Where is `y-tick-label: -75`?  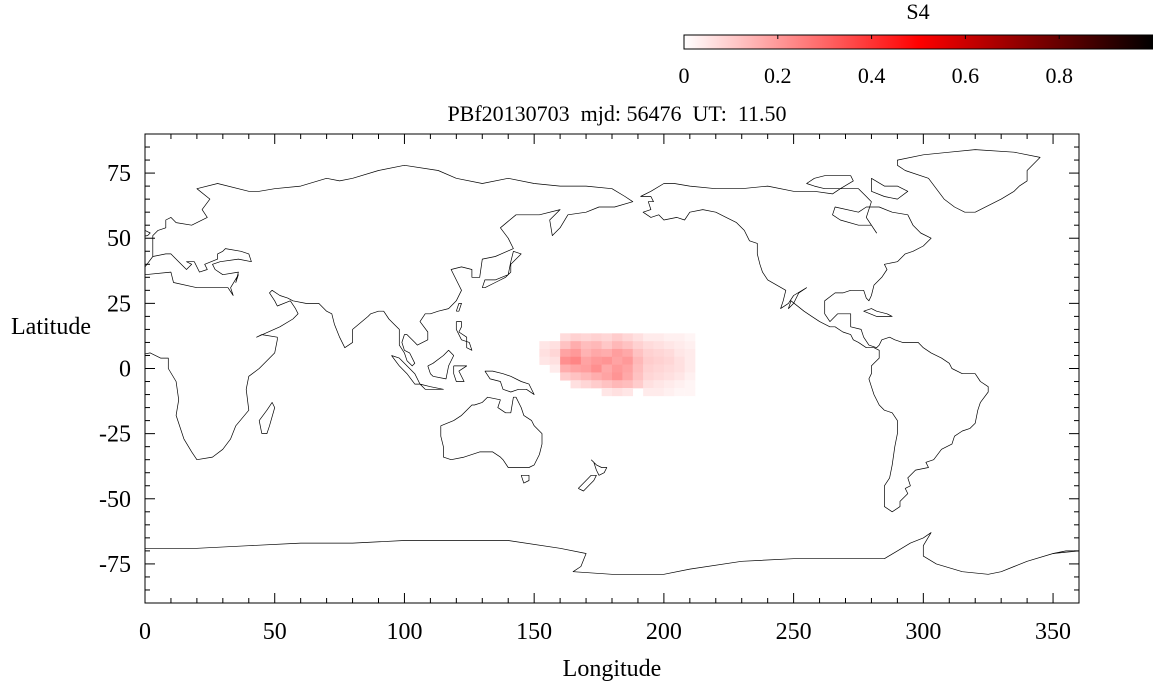
y-tick-label: -75 is located at coordinates (115, 565).